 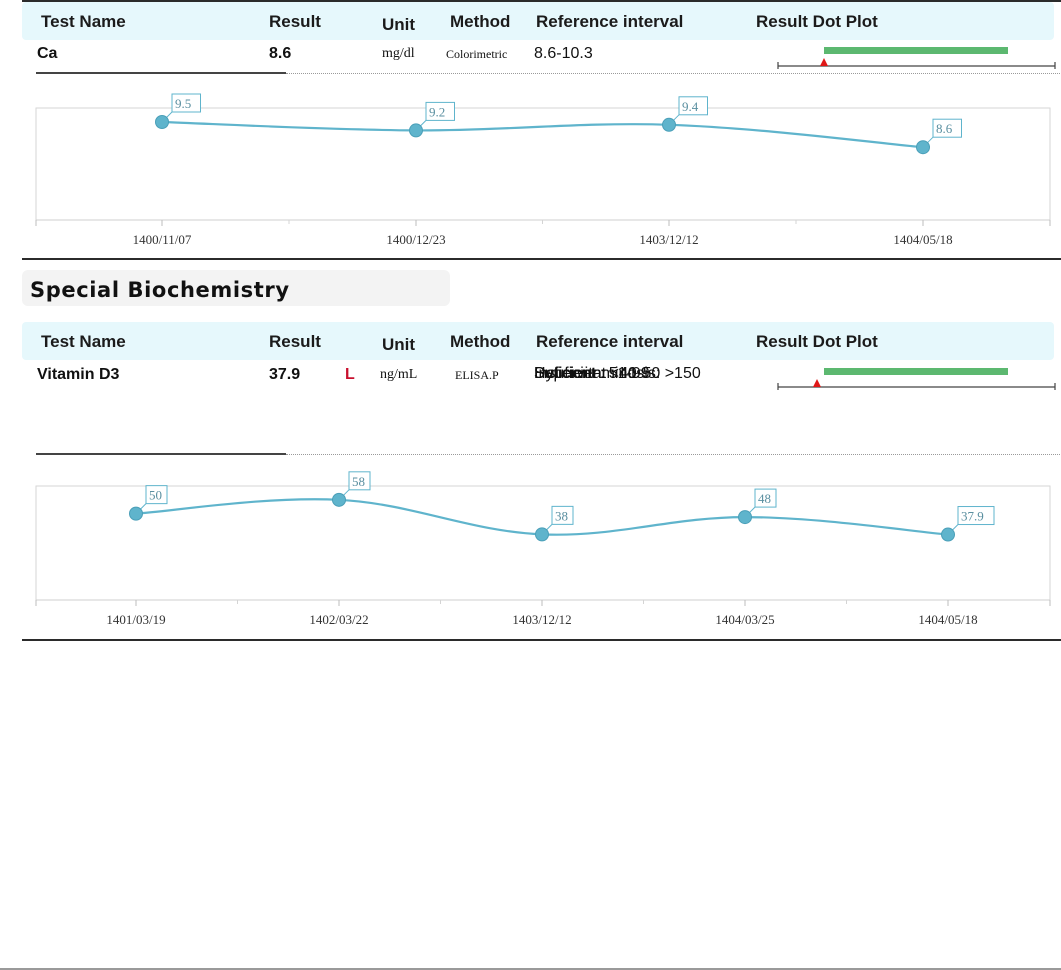 I want to click on reference-line: Deficient : <40, so click(x=585, y=373).